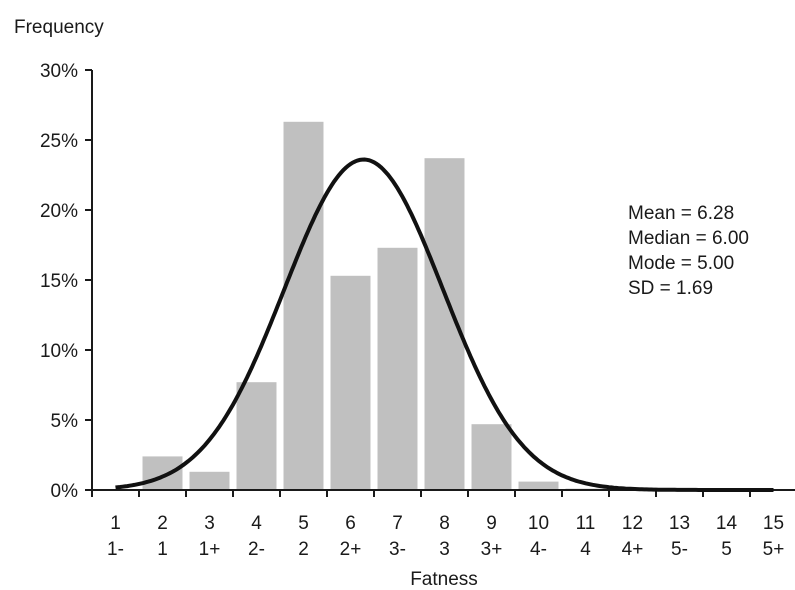  Describe the element at coordinates (492, 549) in the screenshot. I see `x-tick-label-grade: 3+` at that location.